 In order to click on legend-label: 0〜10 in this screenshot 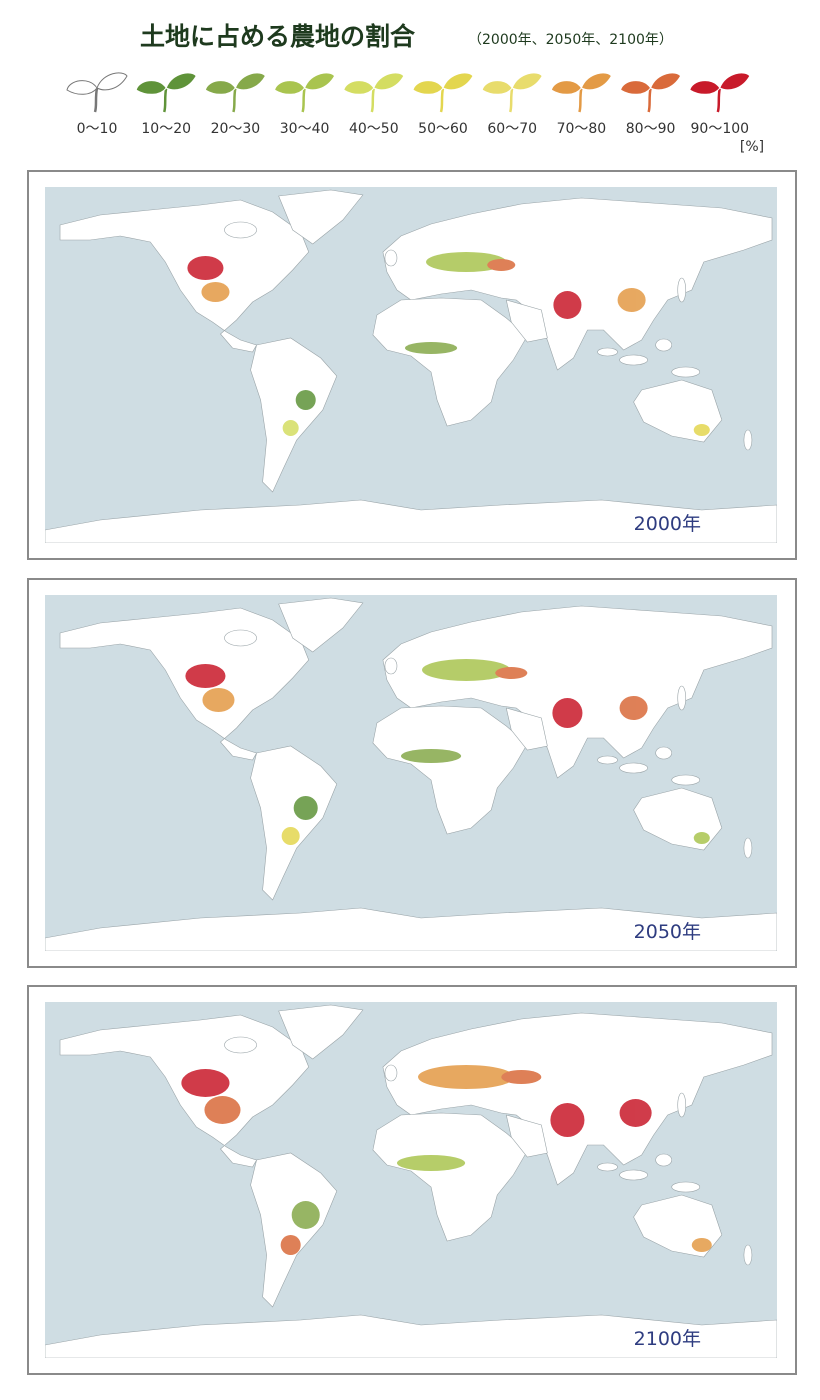, I will do `click(97, 129)`.